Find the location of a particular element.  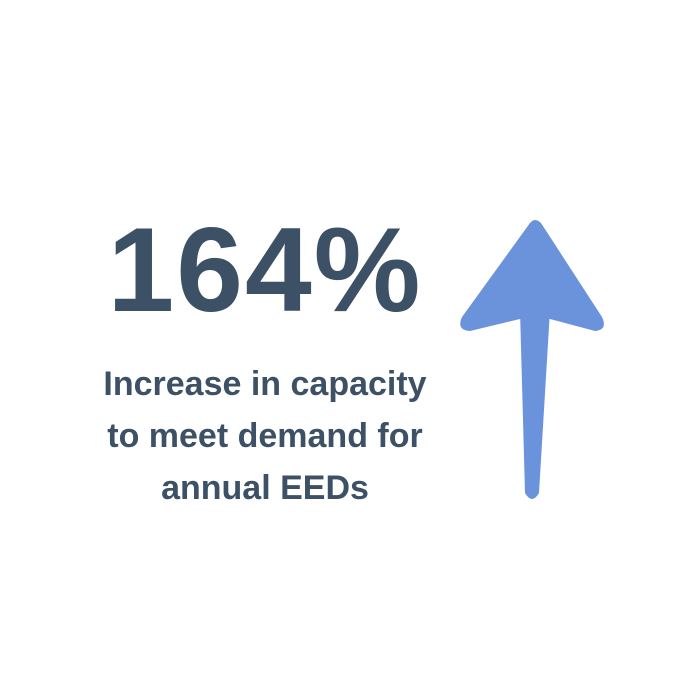

arrow-up-icon is located at coordinates (532, 359).